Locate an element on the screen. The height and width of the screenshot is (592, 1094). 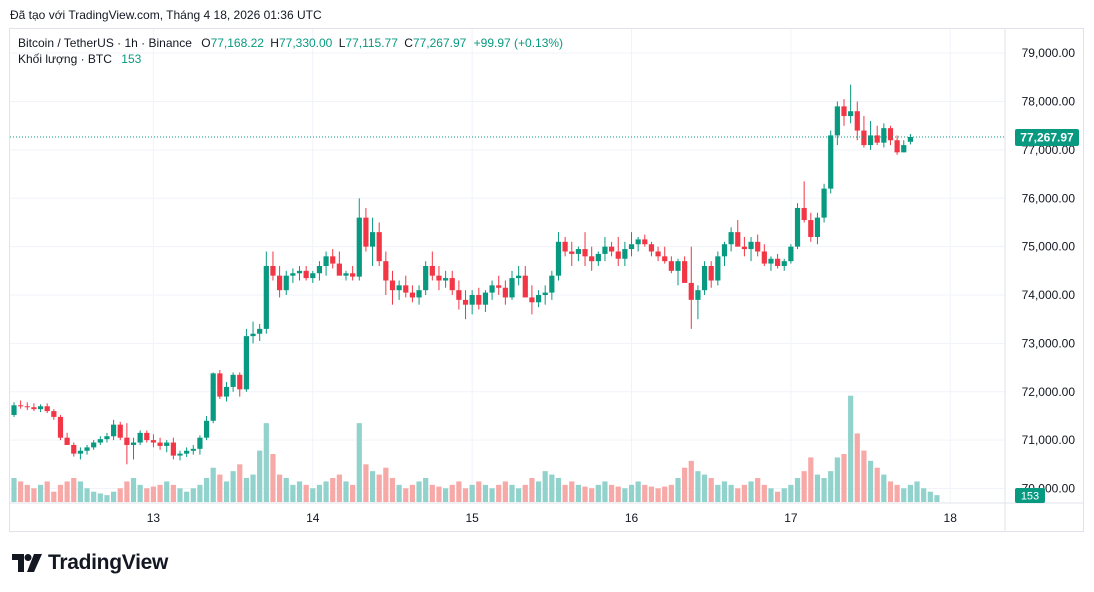
price-tick-label: 75,000.00 is located at coordinates (1049, 247).